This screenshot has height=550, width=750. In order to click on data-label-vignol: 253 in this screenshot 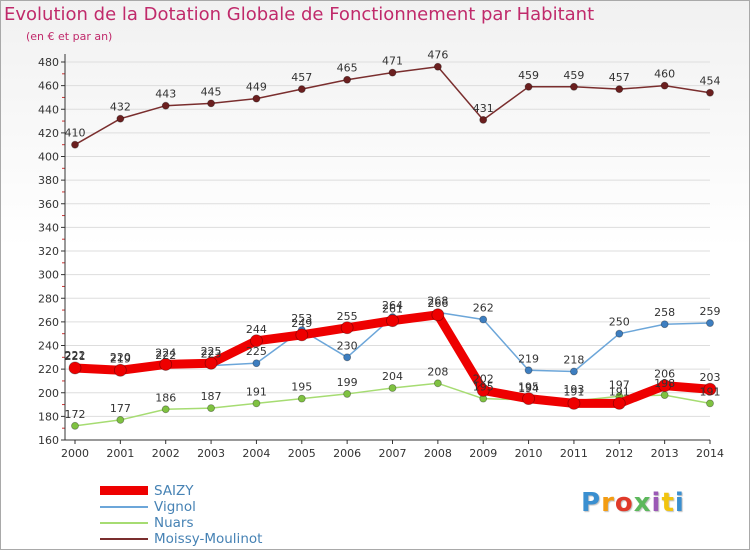, I will do `click(301, 318)`.